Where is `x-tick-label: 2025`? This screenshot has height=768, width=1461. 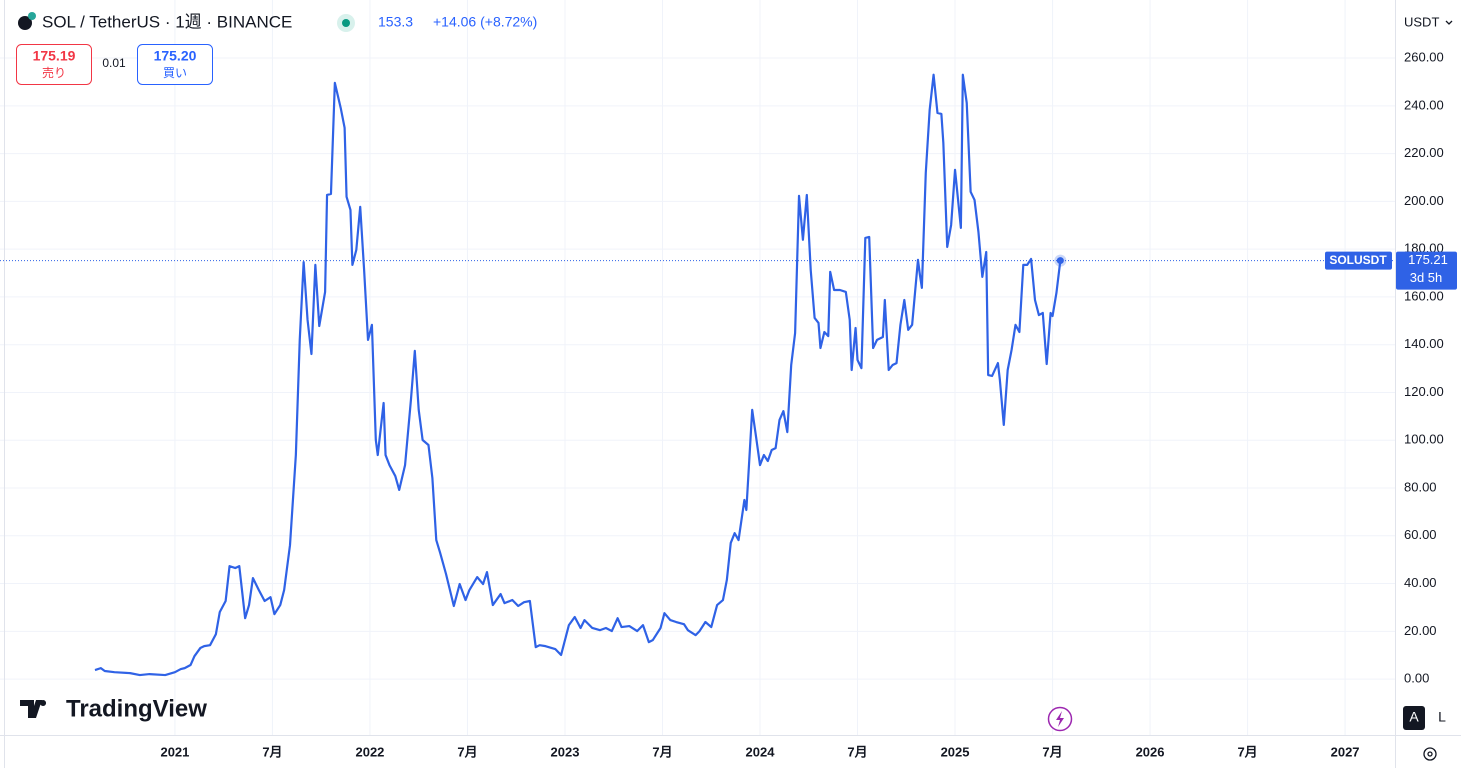
x-tick-label: 2025 is located at coordinates (955, 751).